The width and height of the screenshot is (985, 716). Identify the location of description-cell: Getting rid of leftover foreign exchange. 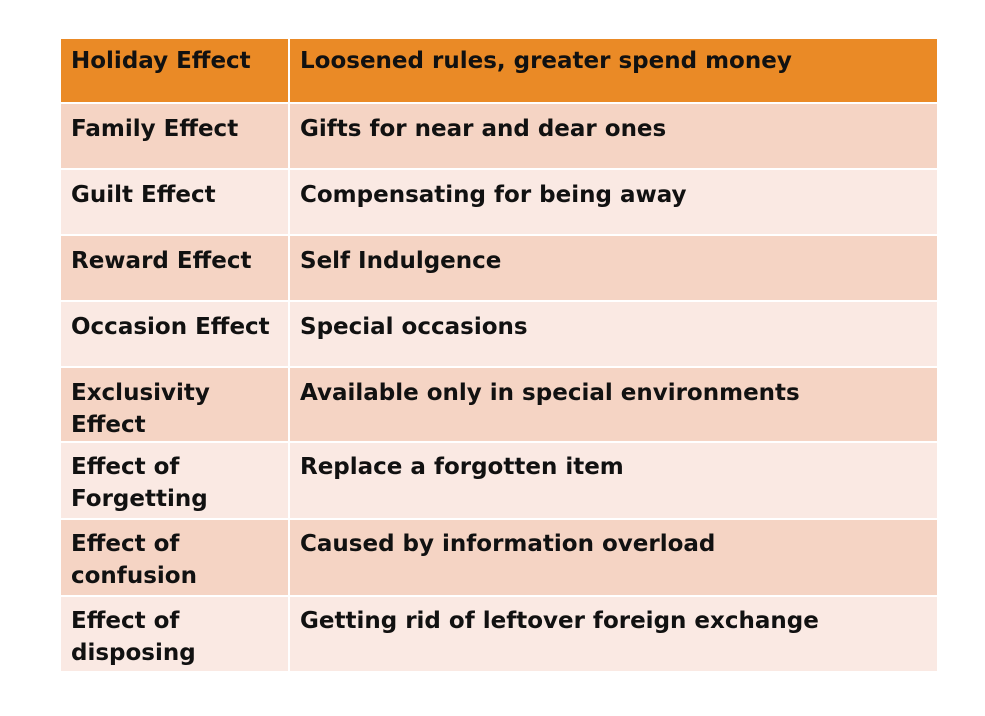
(612, 633).